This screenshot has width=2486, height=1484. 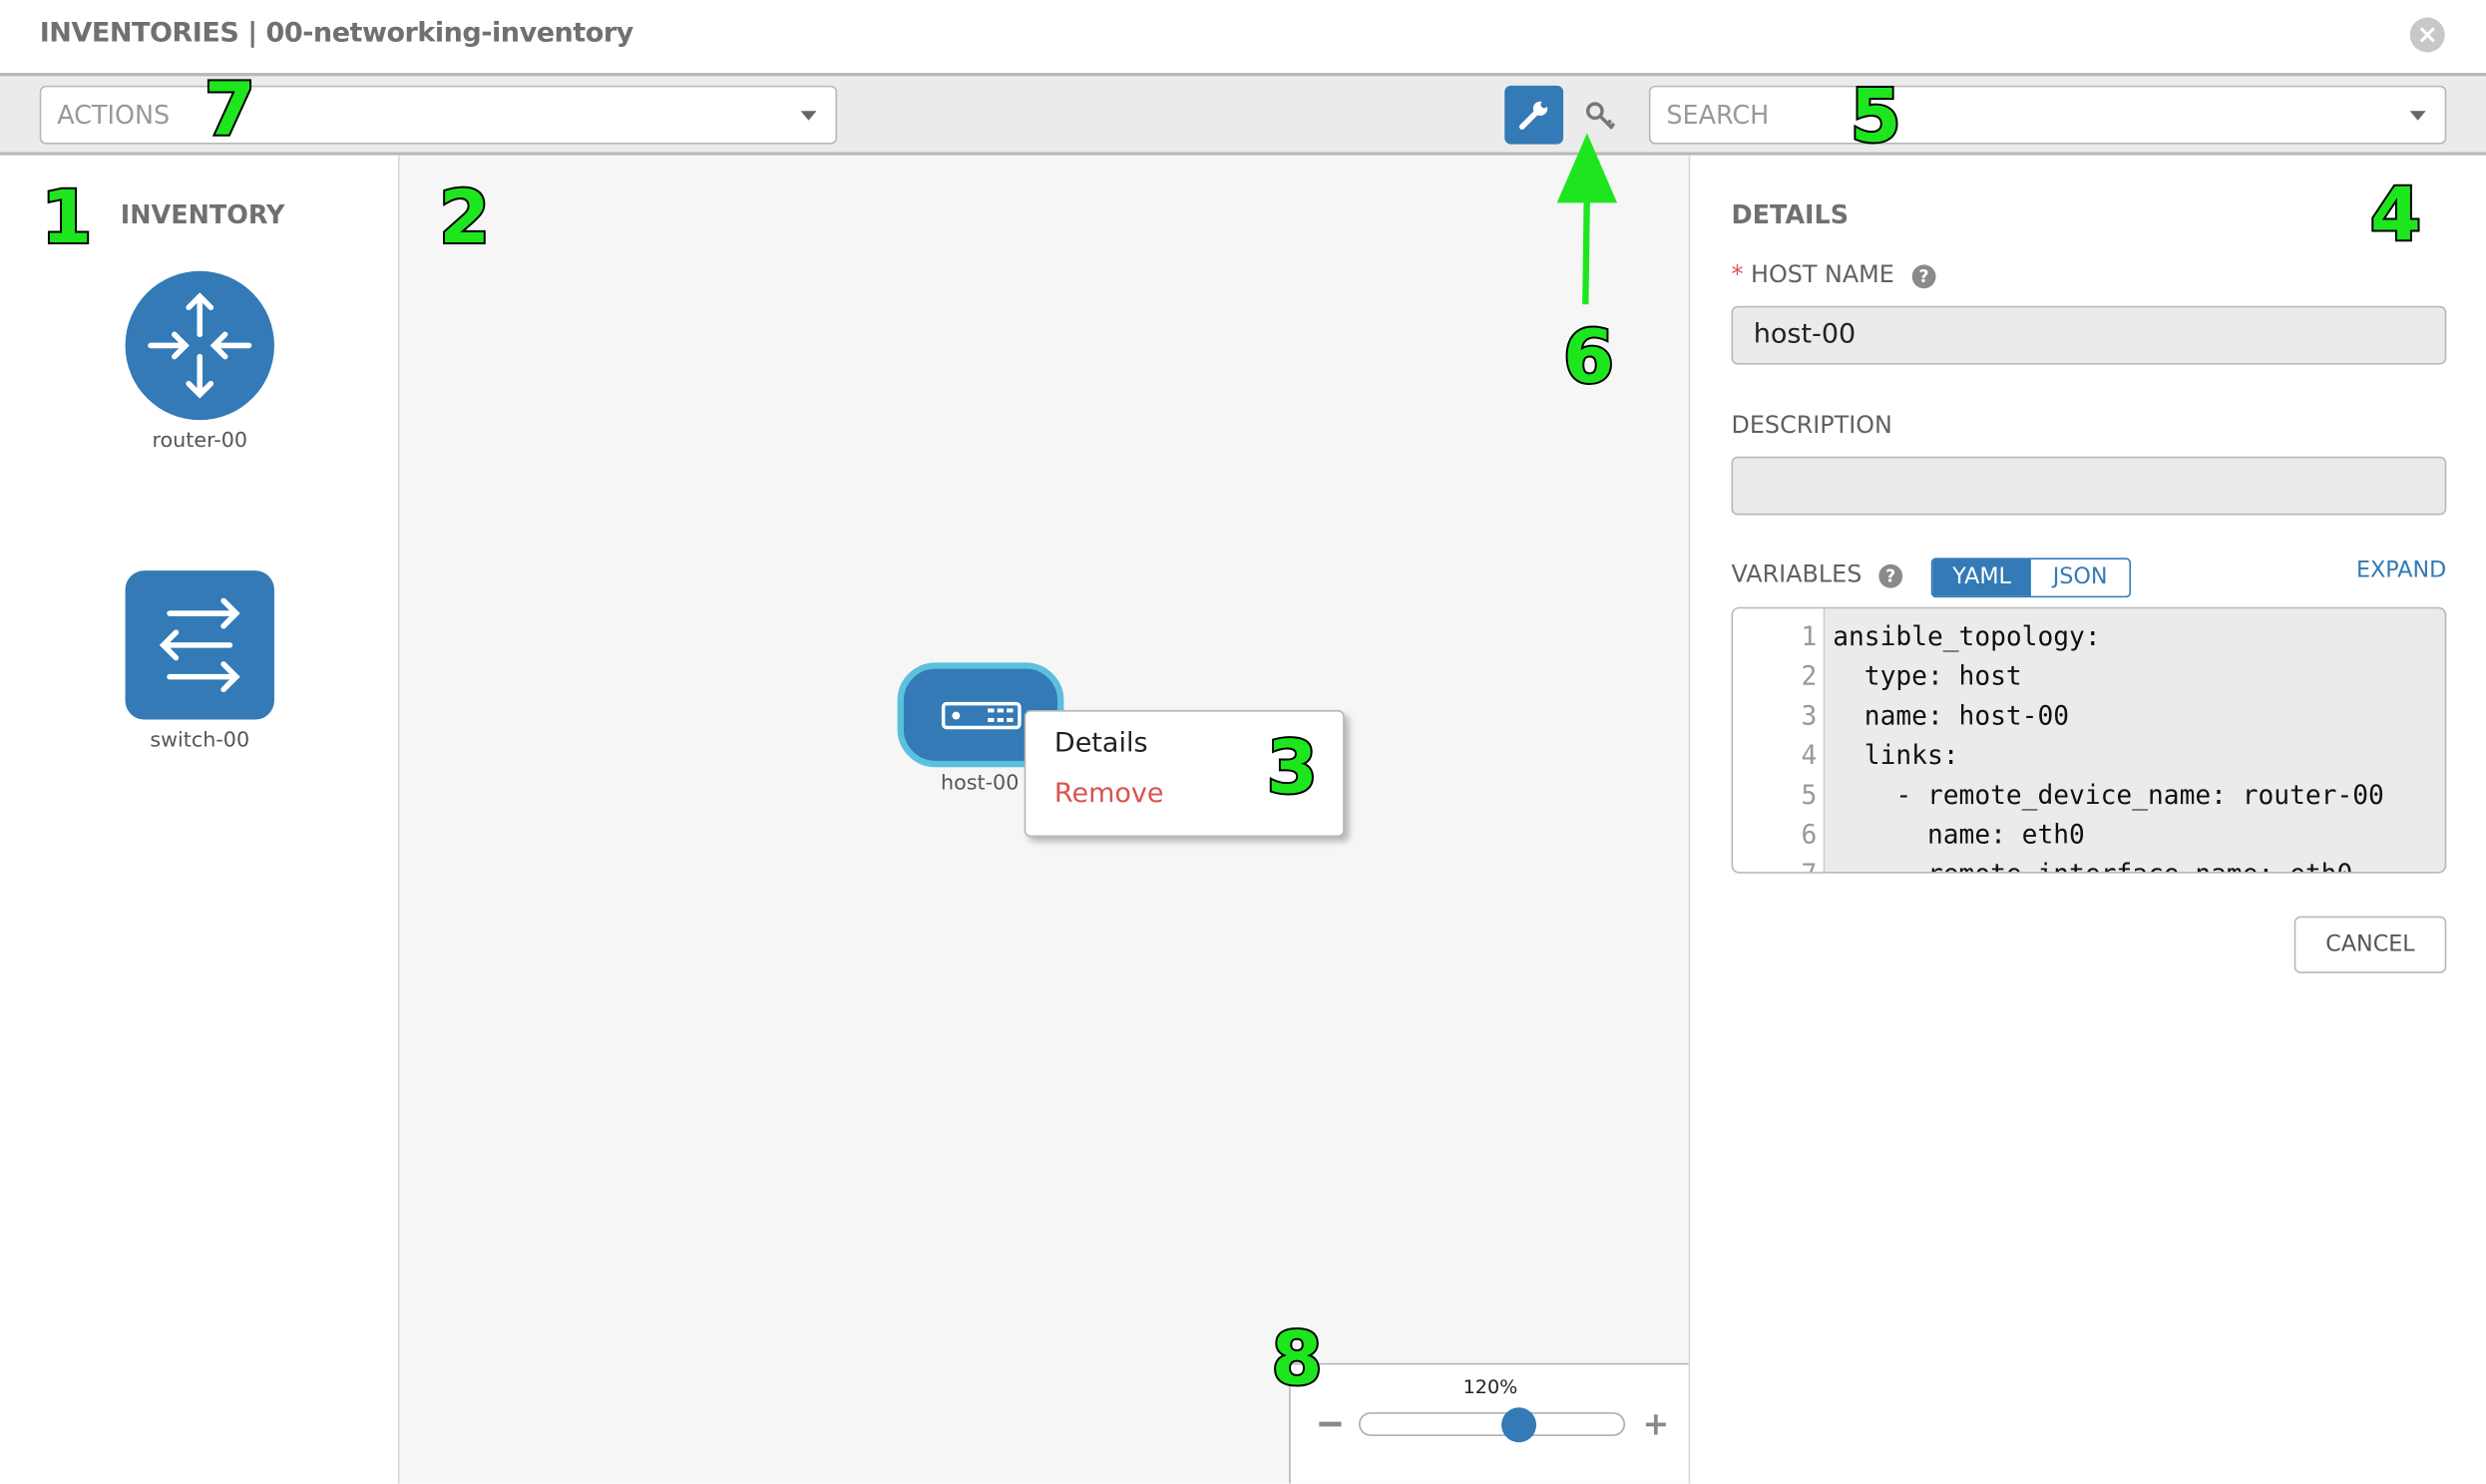 What do you see at coordinates (1330, 1424) in the screenshot?
I see `zoom-out-icon` at bounding box center [1330, 1424].